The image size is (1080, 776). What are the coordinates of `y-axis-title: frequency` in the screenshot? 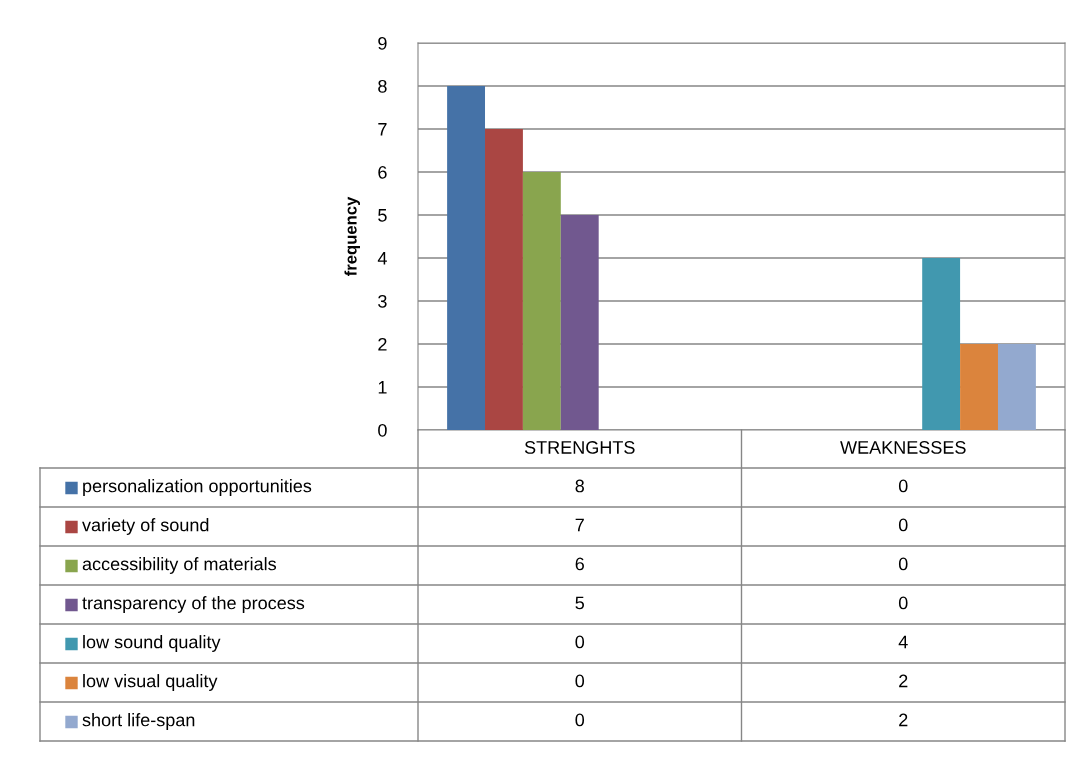 It's located at (352, 236).